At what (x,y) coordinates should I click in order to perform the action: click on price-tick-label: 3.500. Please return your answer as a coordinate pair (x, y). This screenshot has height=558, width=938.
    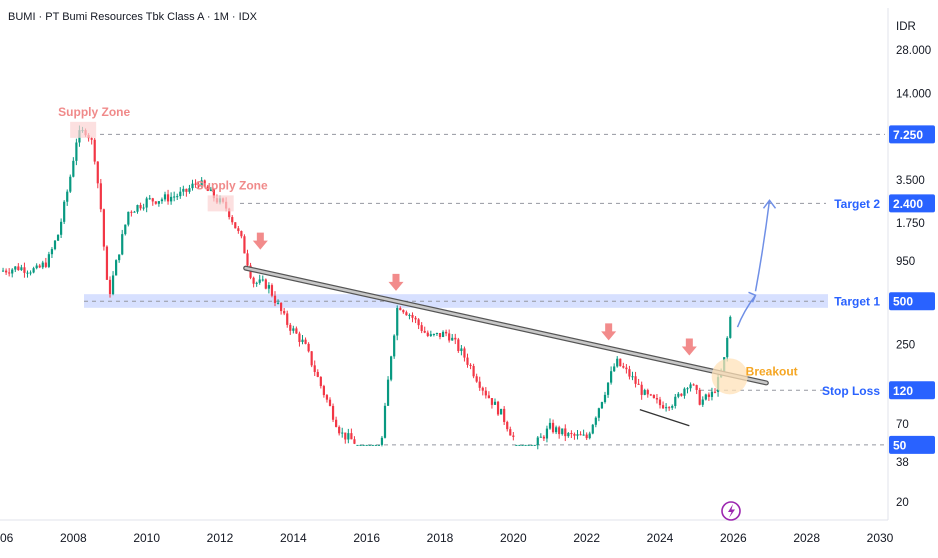
    Looking at the image, I should click on (910, 181).